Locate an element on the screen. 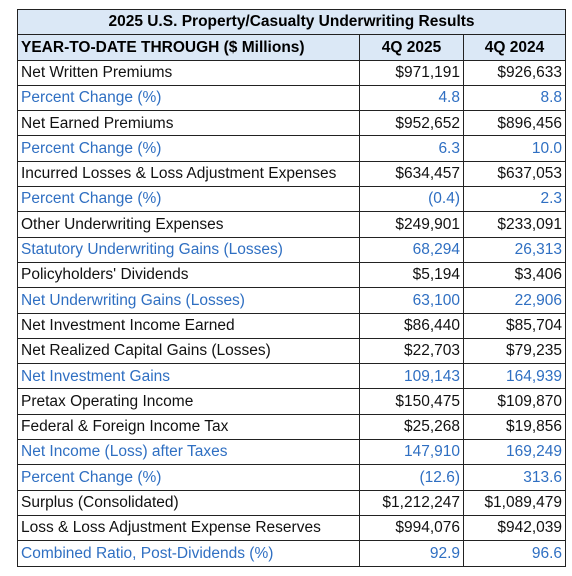  value-2024: 26,313 is located at coordinates (514, 249).